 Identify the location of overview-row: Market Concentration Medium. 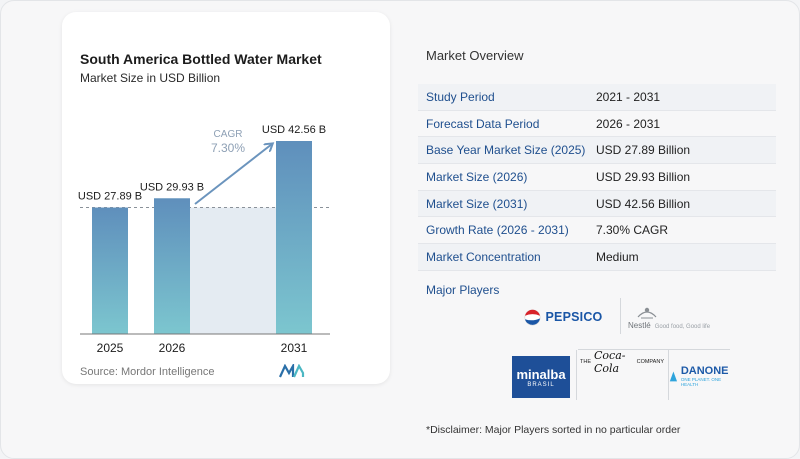
(597, 257).